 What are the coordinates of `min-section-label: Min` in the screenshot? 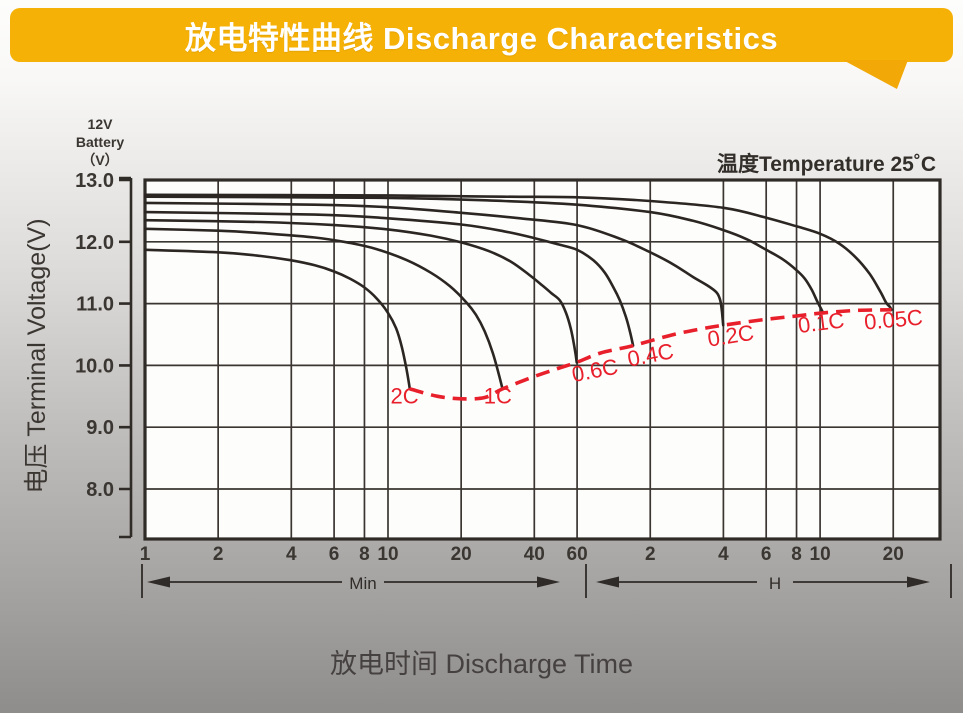 It's located at (362, 583).